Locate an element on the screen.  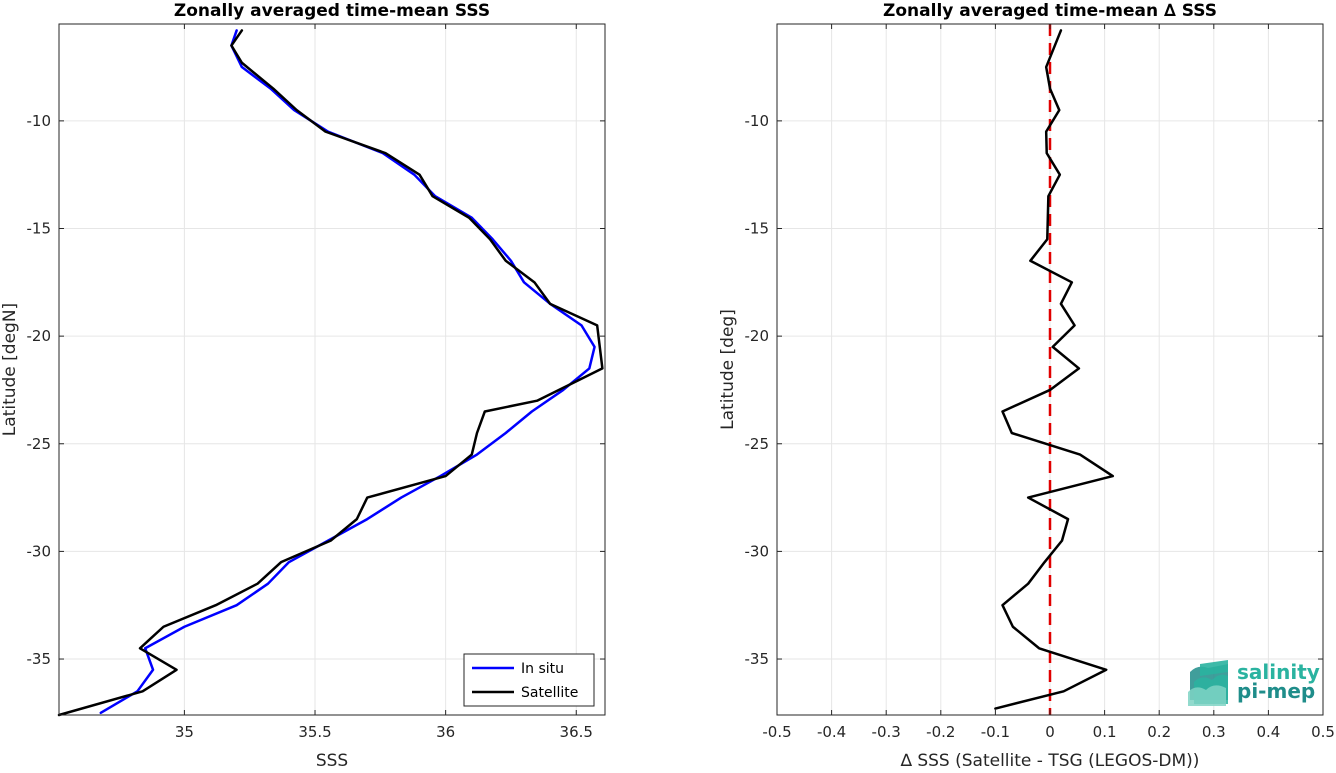
delta-sss-xtick-label: 0.1 is located at coordinates (1105, 732).